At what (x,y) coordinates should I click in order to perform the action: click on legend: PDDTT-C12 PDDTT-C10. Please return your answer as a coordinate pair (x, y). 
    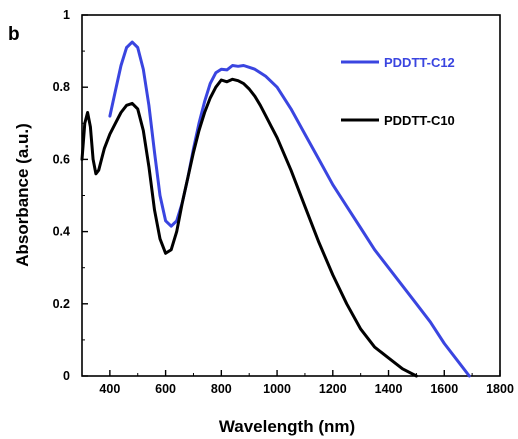
    Looking at the image, I should click on (398, 91).